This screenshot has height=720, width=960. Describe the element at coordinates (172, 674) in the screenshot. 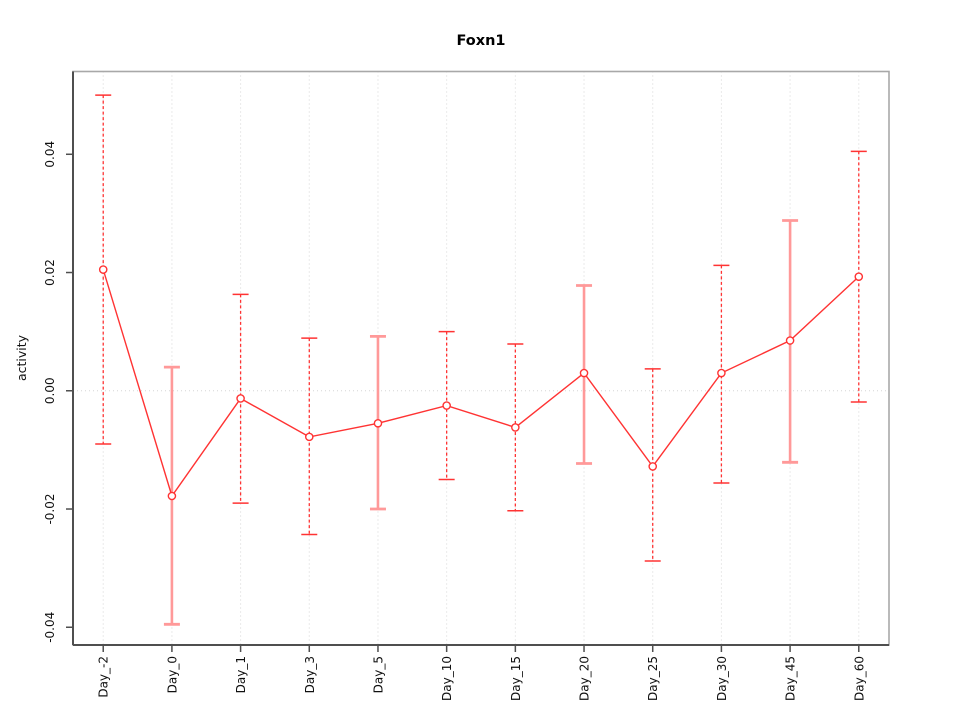

I see `x-tick-label: Day_0` at that location.